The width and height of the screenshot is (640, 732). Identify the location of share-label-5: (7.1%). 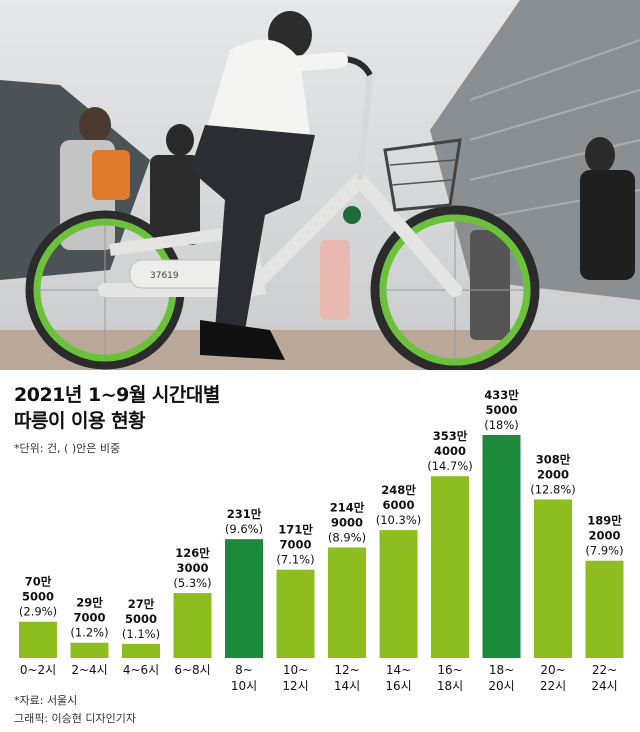
(295, 560).